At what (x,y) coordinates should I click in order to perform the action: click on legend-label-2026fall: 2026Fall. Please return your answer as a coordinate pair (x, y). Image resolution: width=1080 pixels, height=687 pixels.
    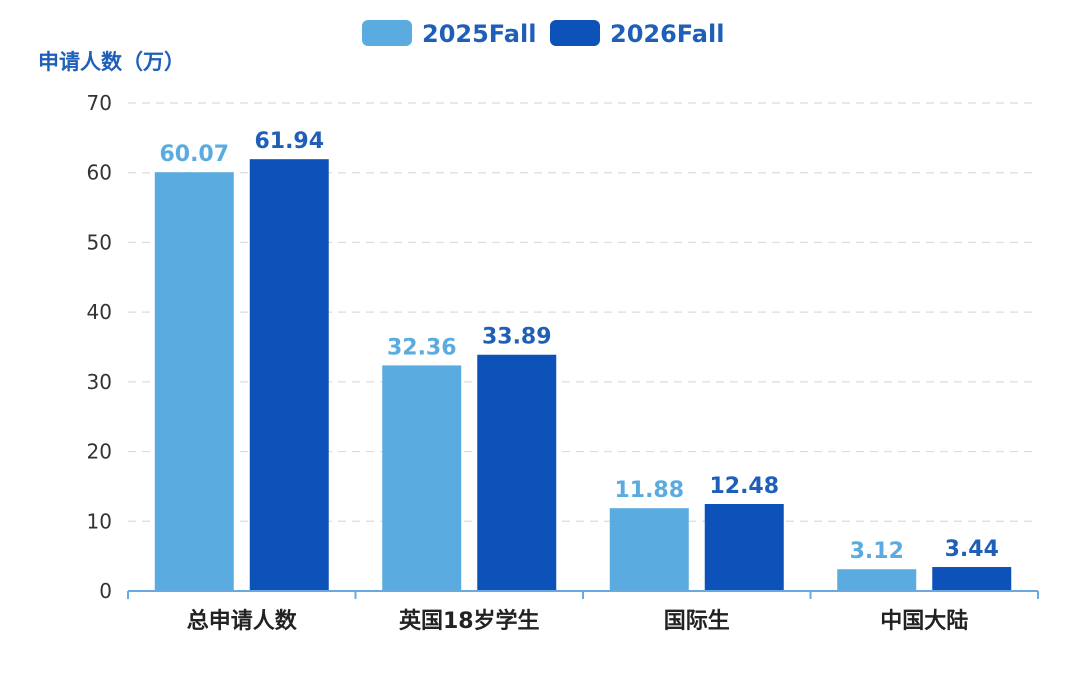
    Looking at the image, I should click on (667, 34).